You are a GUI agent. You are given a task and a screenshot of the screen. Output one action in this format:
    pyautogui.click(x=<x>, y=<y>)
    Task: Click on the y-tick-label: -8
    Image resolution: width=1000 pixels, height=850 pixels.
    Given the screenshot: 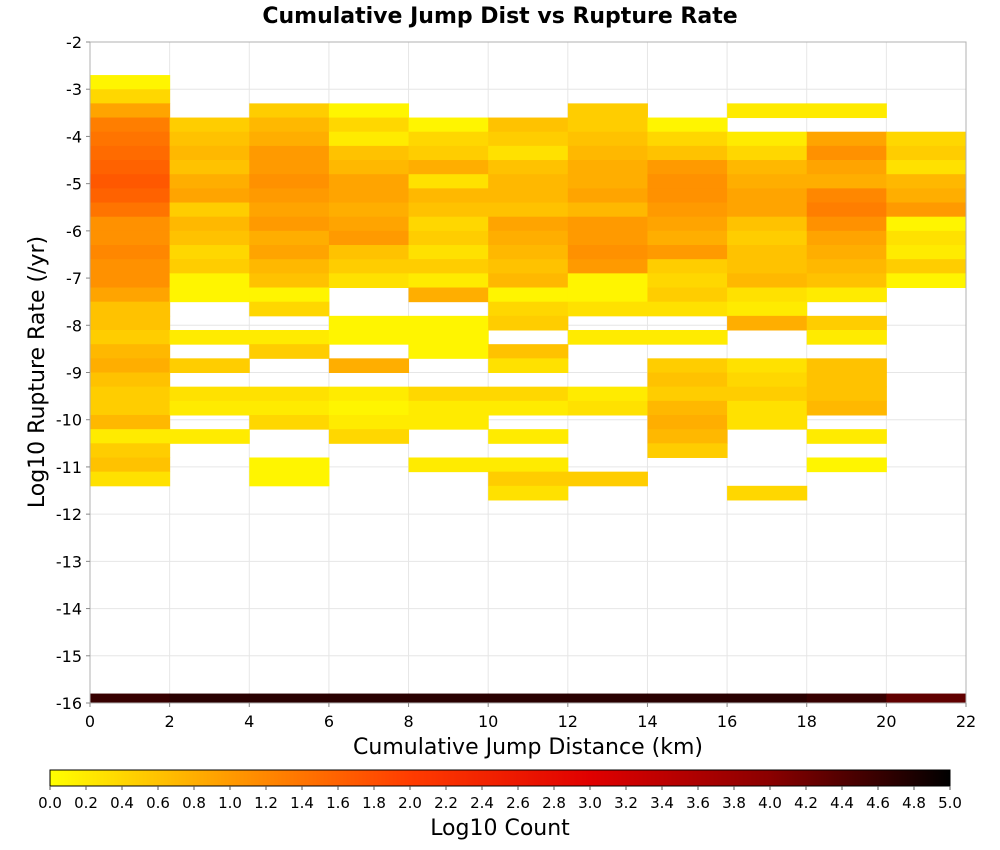 What is the action you would take?
    pyautogui.click(x=74, y=325)
    